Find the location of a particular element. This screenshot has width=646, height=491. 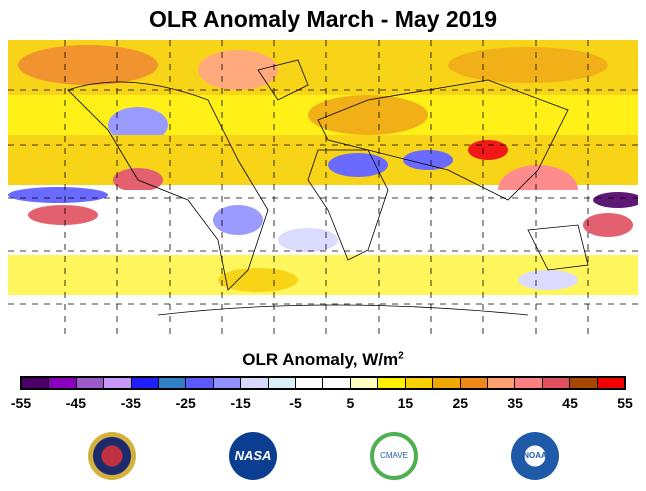

nasa-logo: NASA is located at coordinates (253, 456).